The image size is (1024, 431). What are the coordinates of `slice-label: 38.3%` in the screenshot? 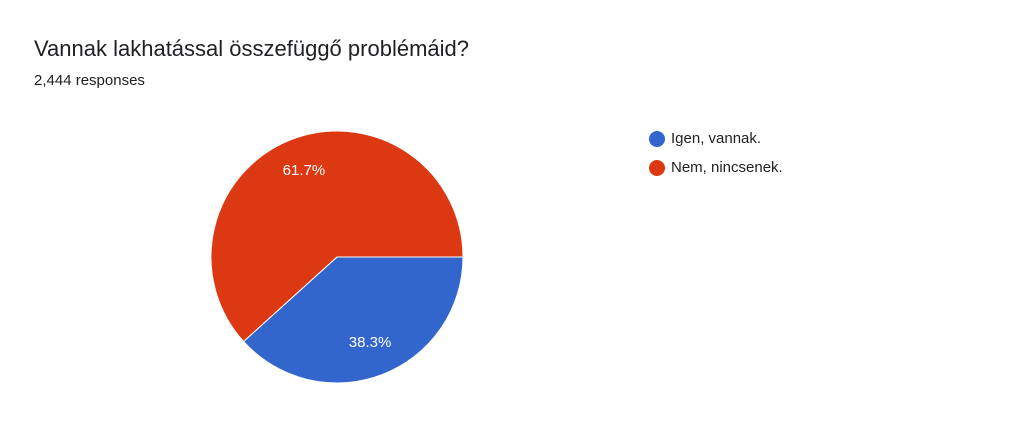 It's located at (370, 342).